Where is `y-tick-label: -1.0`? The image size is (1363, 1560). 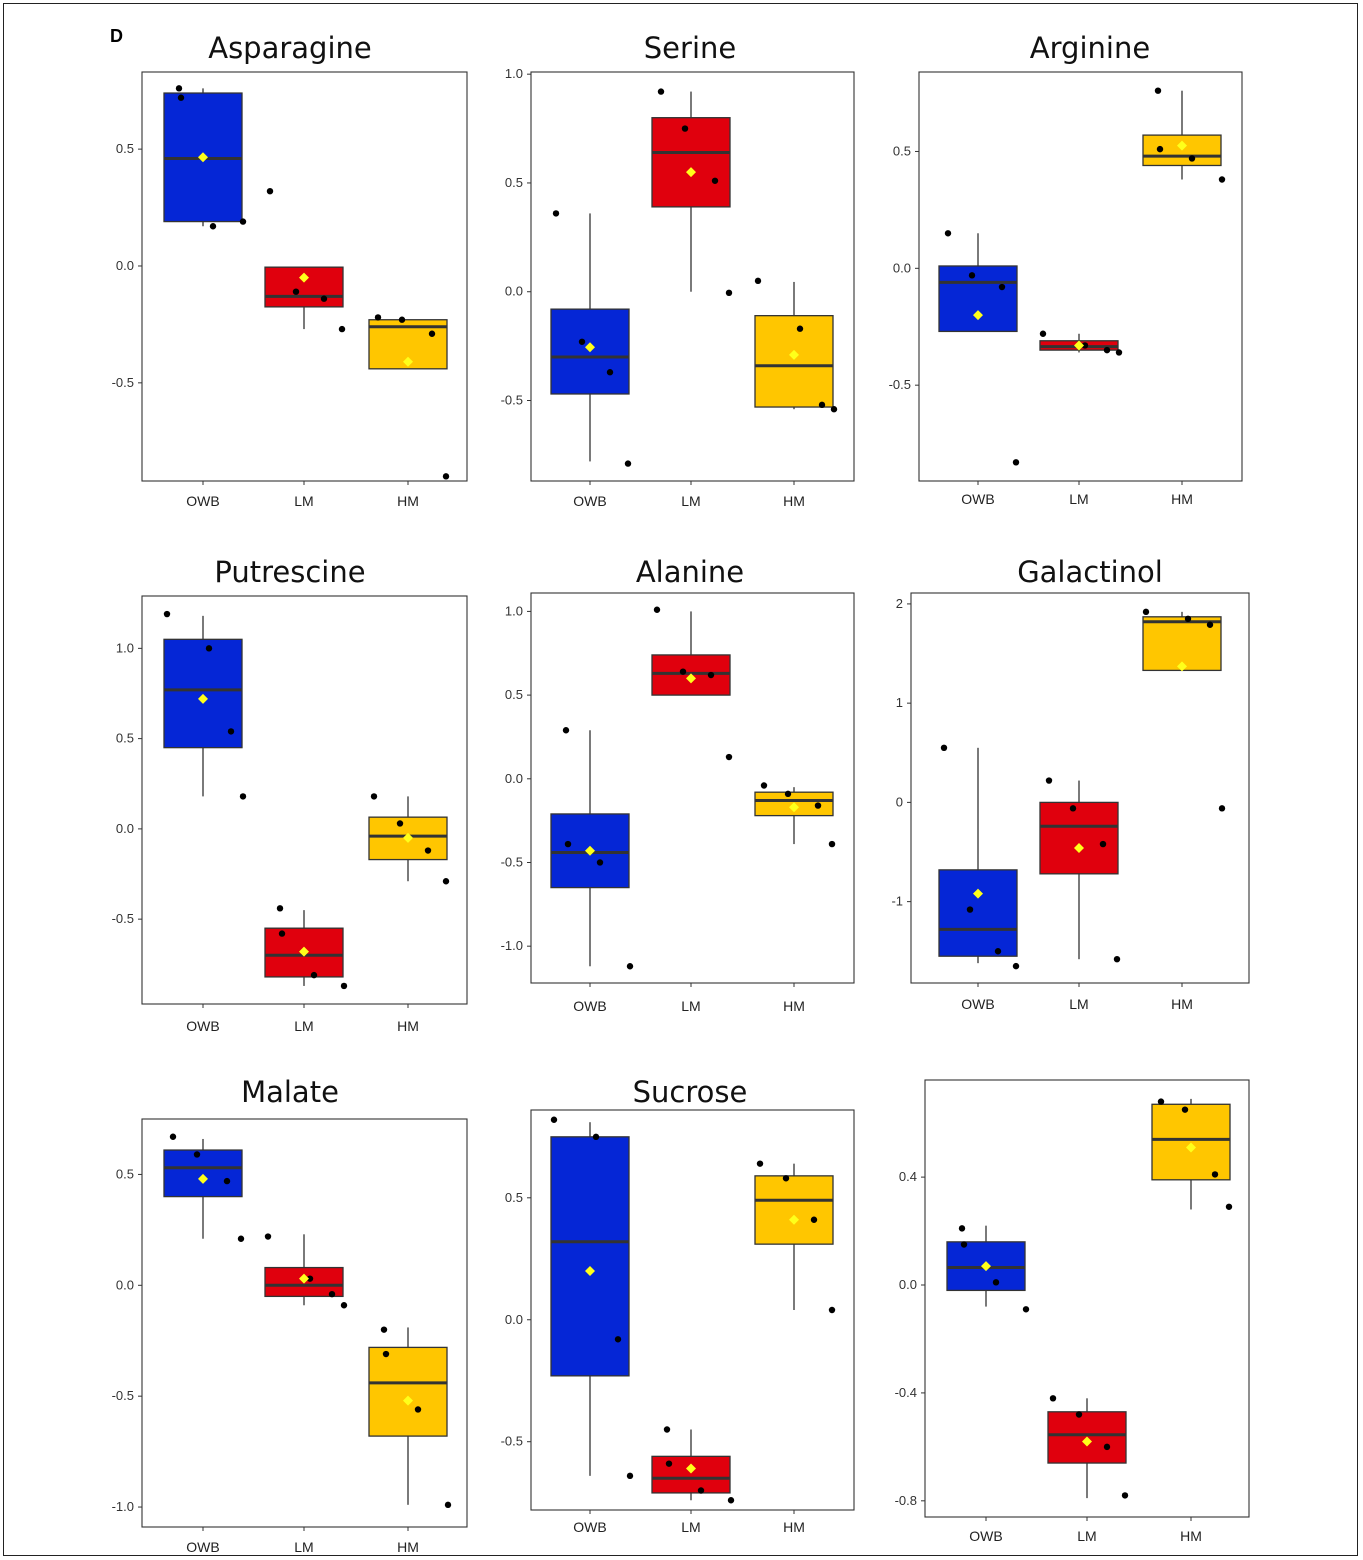
y-tick-label: -1.0 is located at coordinates (123, 1506).